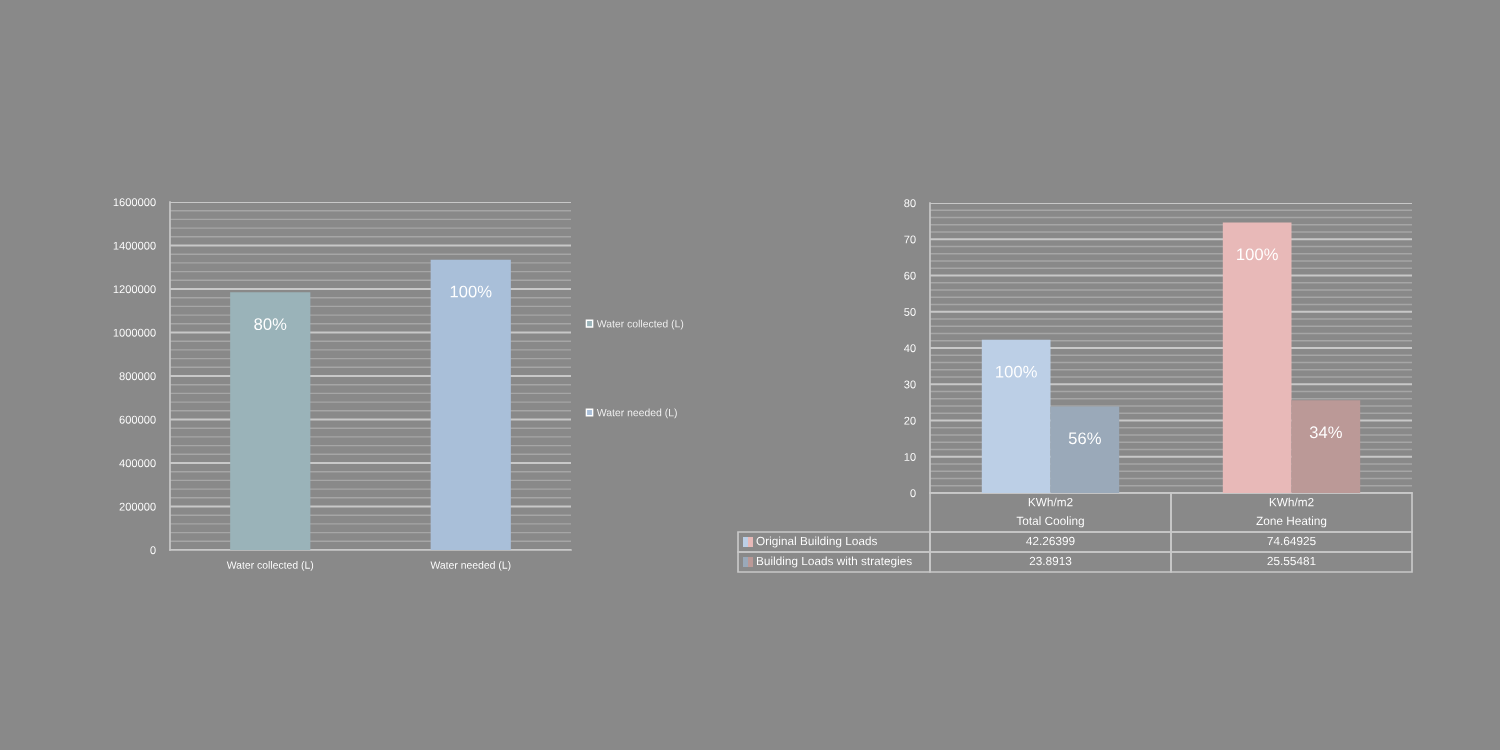 Image resolution: width=1500 pixels, height=750 pixels. Describe the element at coordinates (137, 419) in the screenshot. I see `y-tick-label: 600000` at that location.